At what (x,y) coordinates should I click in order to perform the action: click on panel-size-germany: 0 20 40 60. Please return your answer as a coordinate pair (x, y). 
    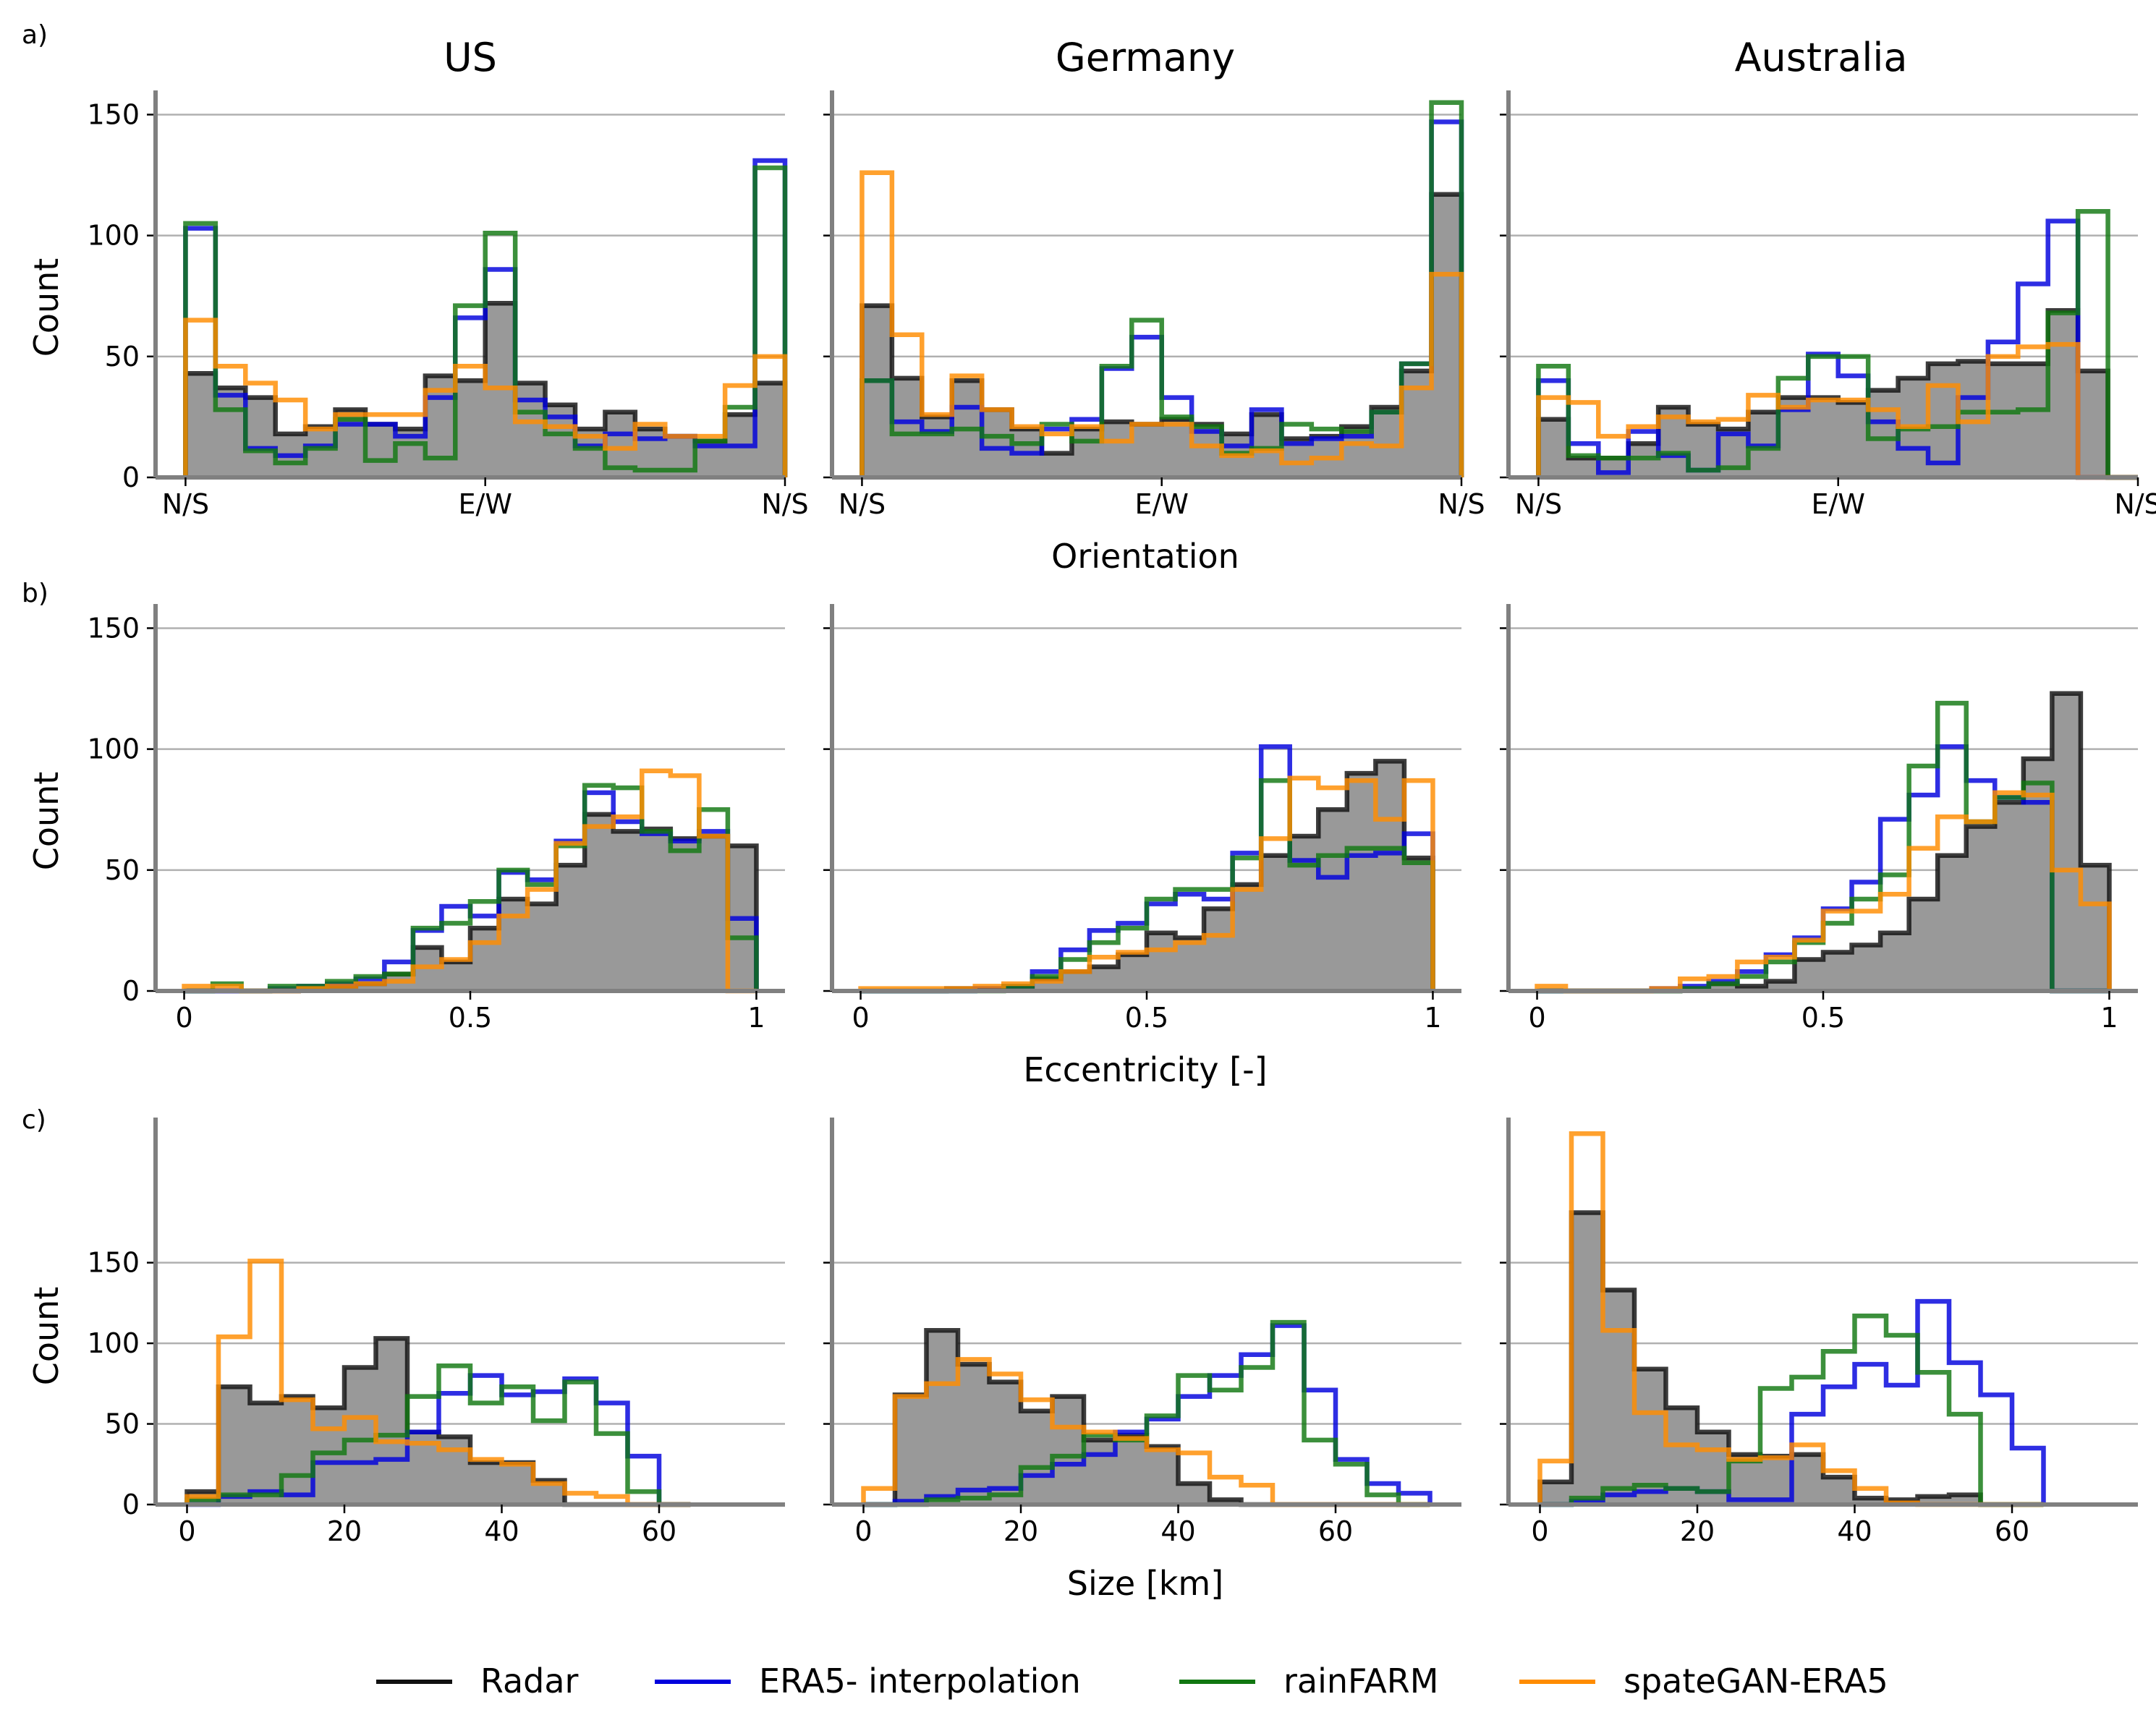
    Looking at the image, I should click on (1142, 1333).